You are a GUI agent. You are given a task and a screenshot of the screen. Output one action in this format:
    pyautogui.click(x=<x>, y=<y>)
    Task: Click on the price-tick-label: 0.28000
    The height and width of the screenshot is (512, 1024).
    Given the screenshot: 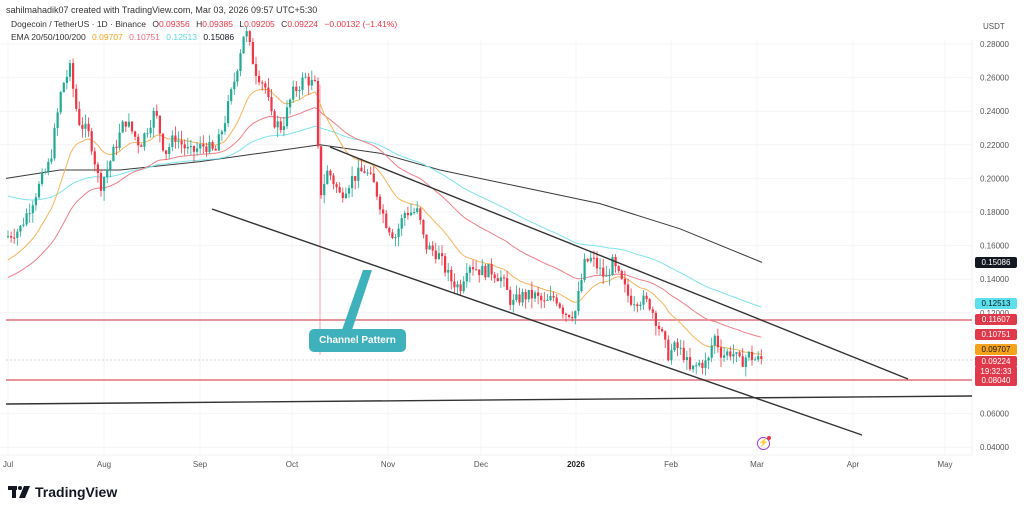 What is the action you would take?
    pyautogui.click(x=994, y=44)
    